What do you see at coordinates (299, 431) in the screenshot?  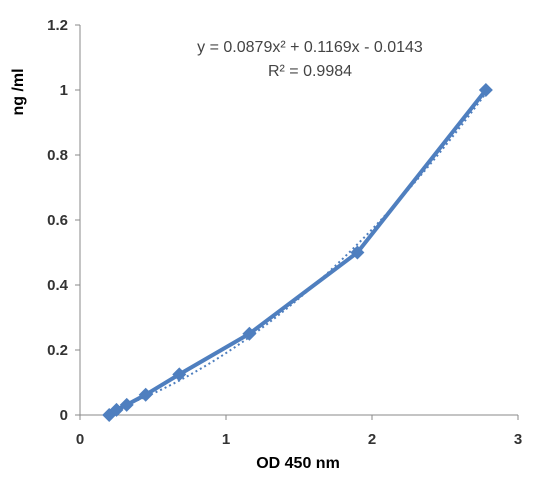 I see `x-axis-ticks: 0 1 2 3` at bounding box center [299, 431].